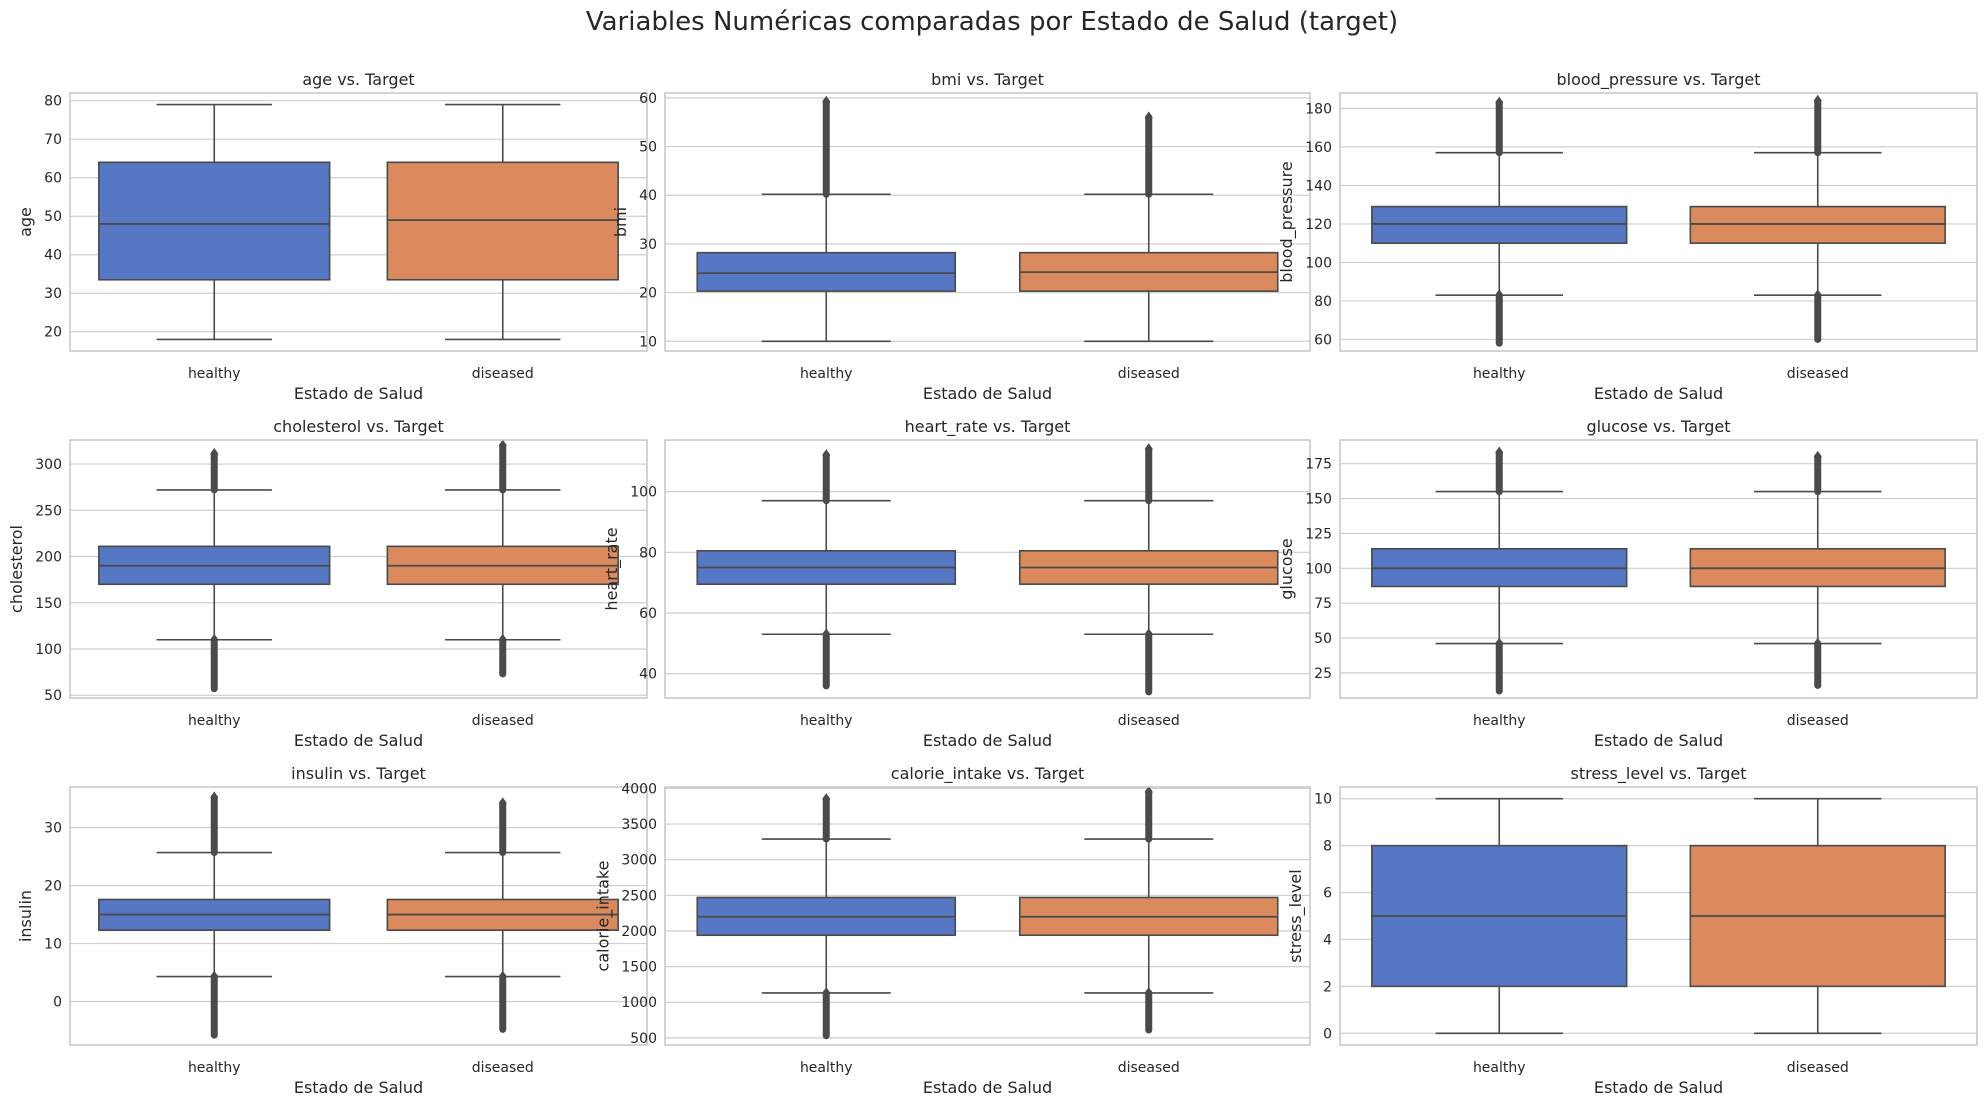  Describe the element at coordinates (639, 1003) in the screenshot. I see `y-tick-label: 1000` at that location.